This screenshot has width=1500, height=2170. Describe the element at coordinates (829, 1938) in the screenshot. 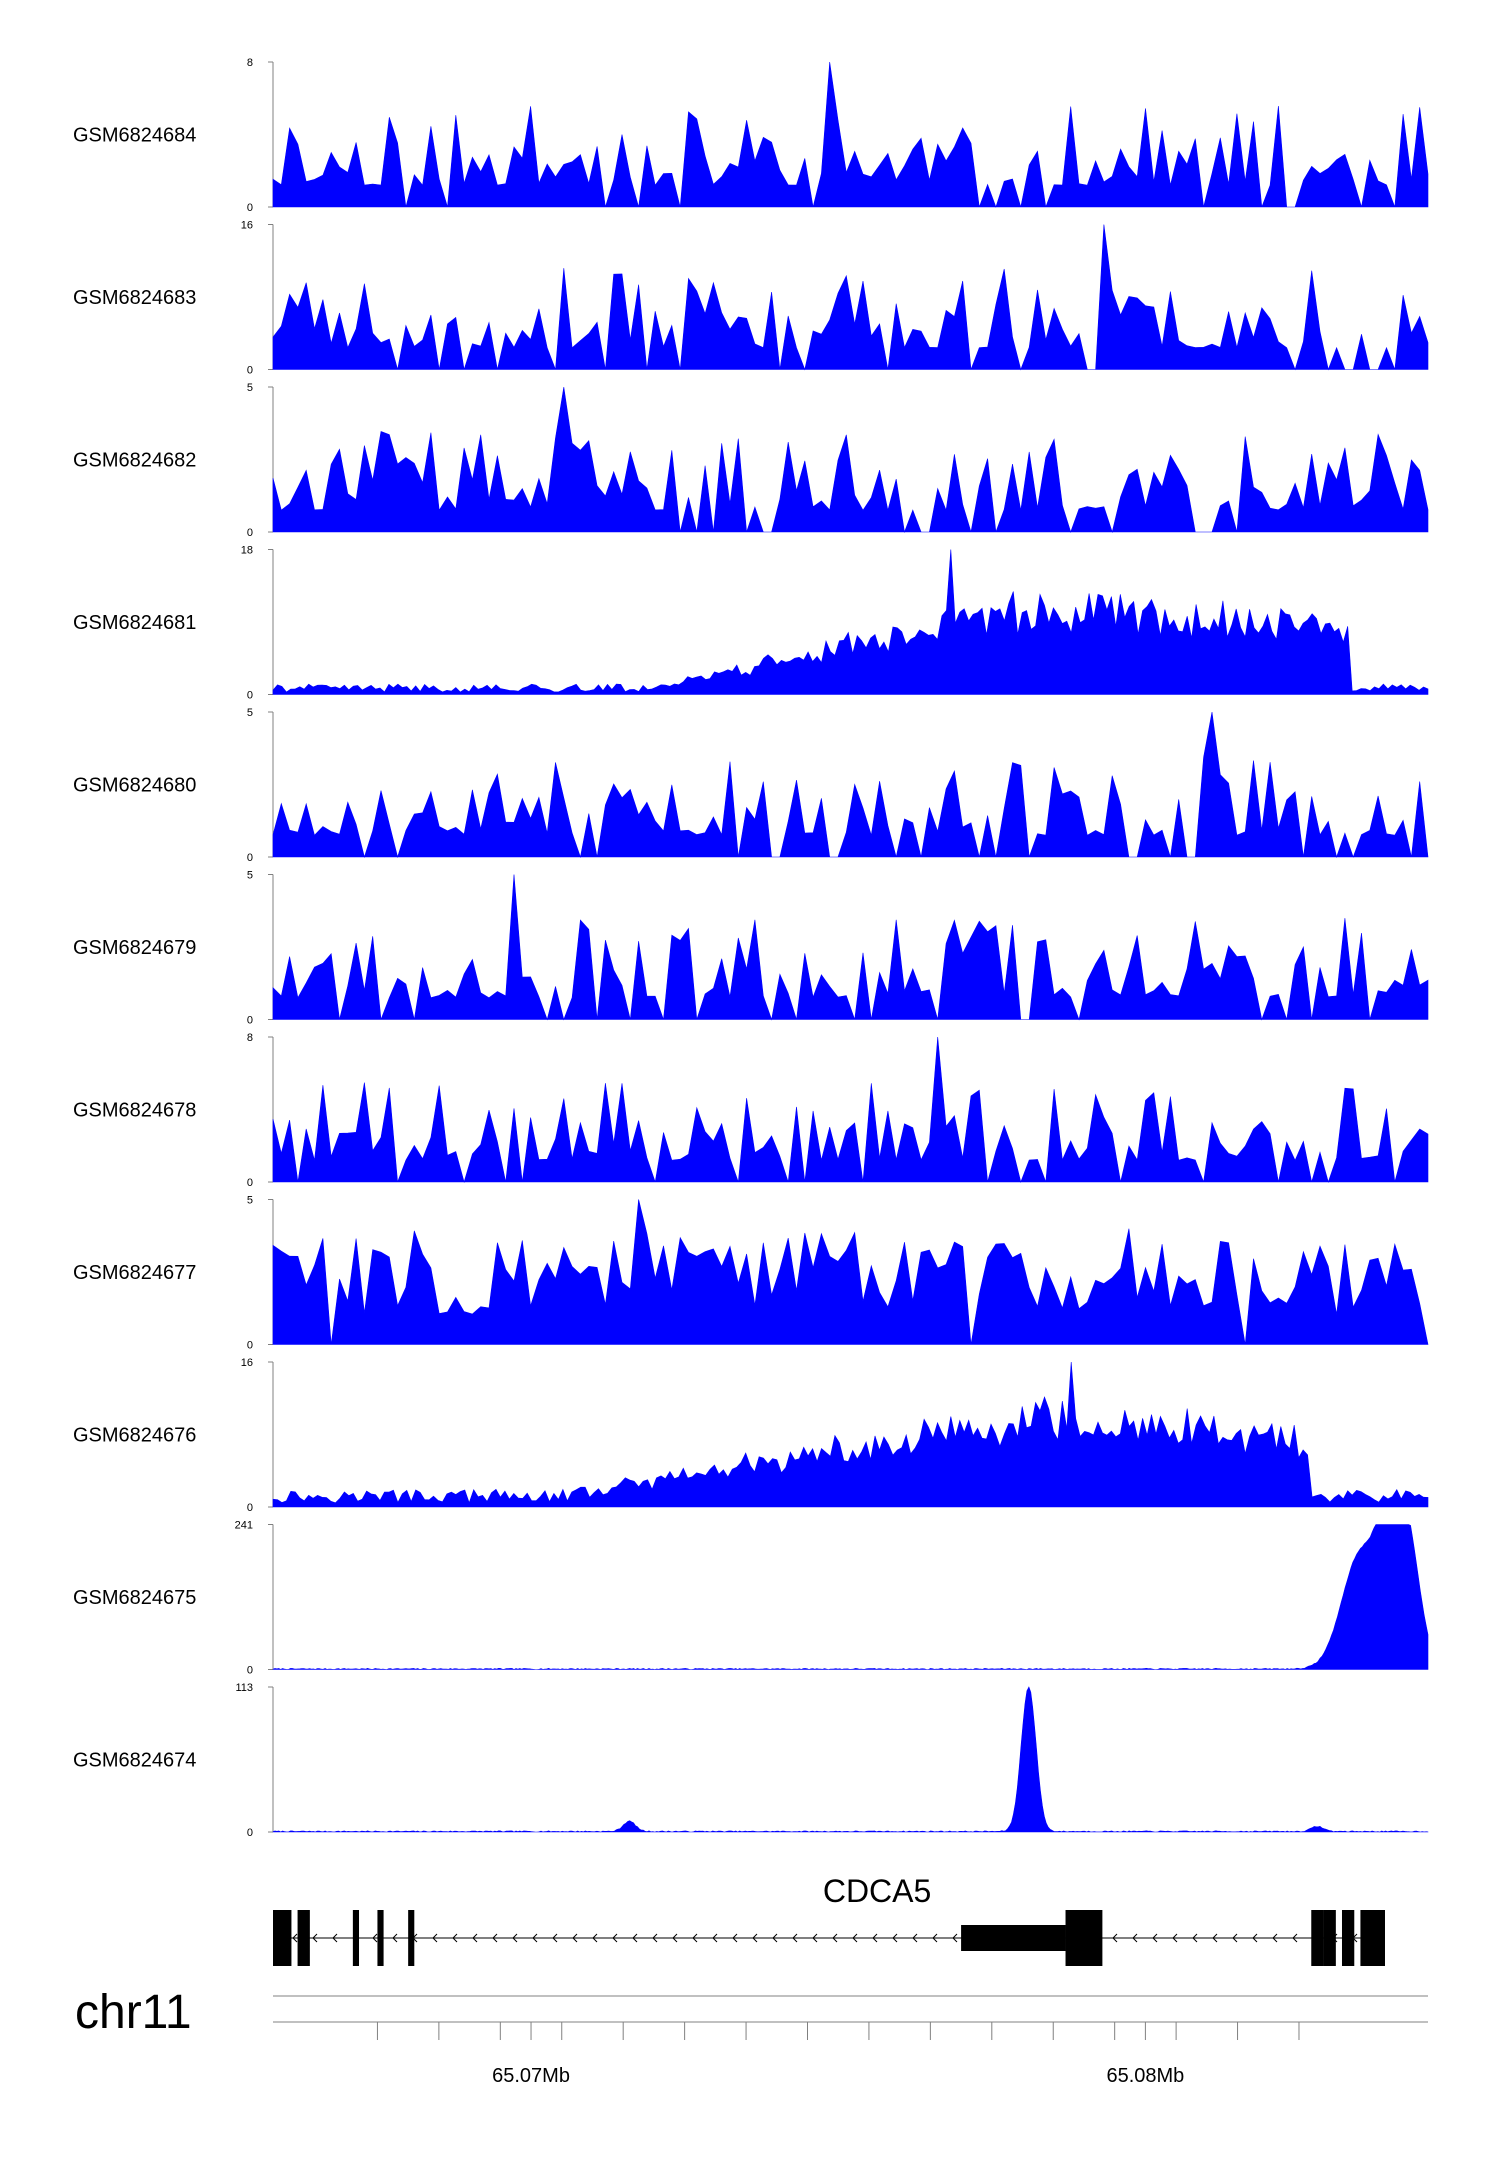

I see `gene-model-cdca5` at that location.